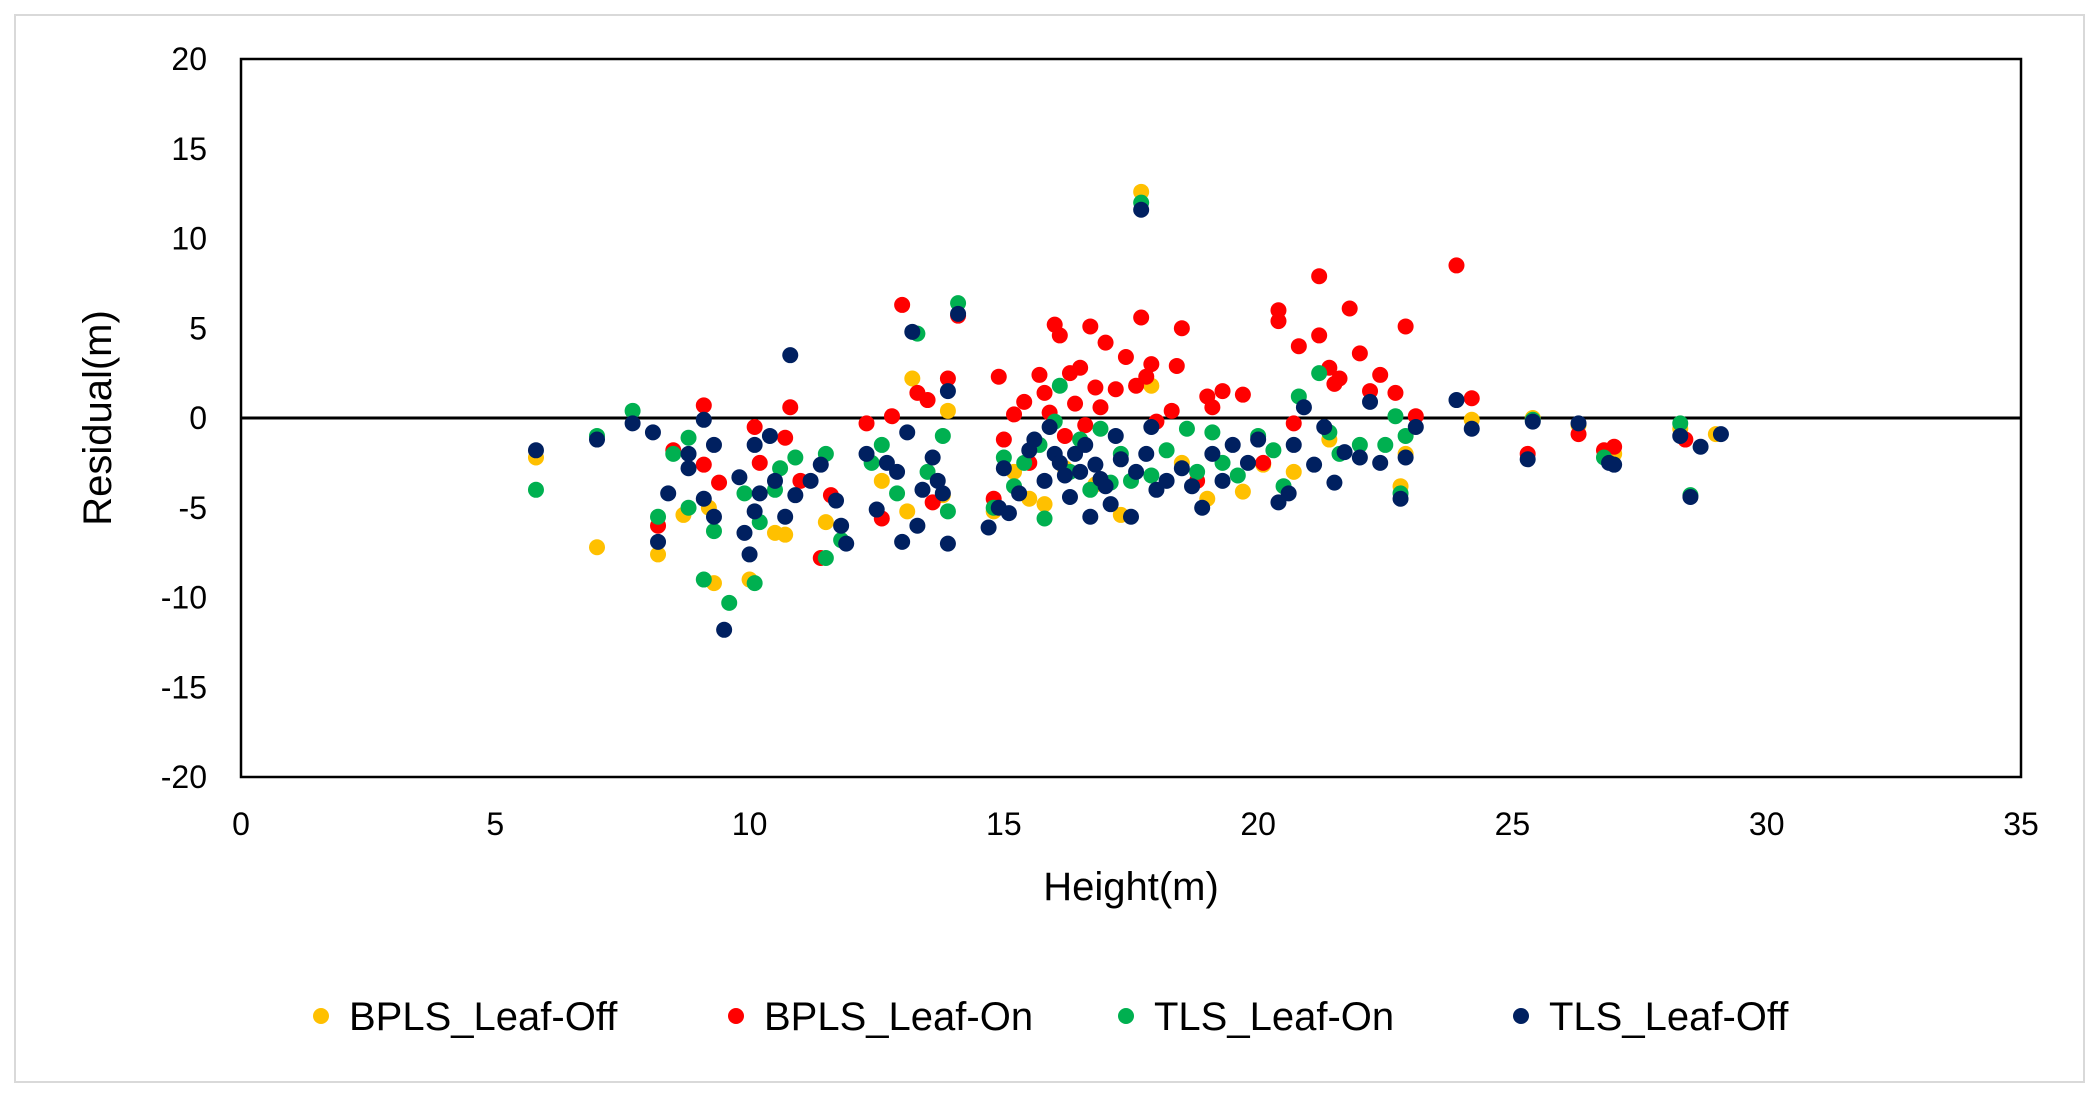 The width and height of the screenshot is (2099, 1097). What do you see at coordinates (1669, 1017) in the screenshot?
I see `legend-label-tls-leaf-off: TLS_Leaf-Off` at bounding box center [1669, 1017].